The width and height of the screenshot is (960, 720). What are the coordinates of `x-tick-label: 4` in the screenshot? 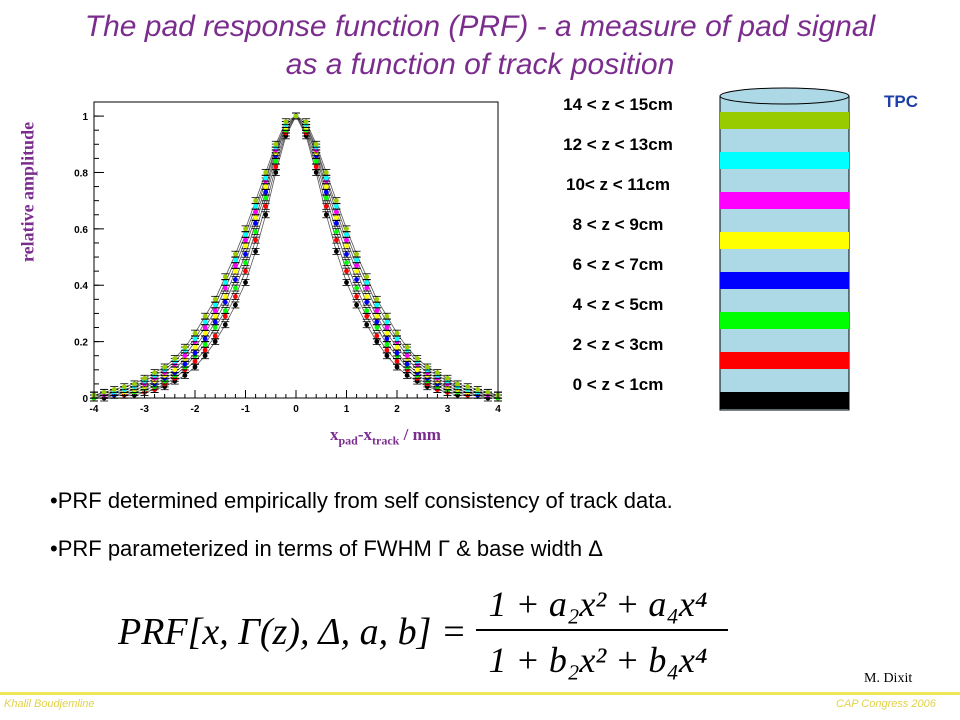 It's located at (498, 409).